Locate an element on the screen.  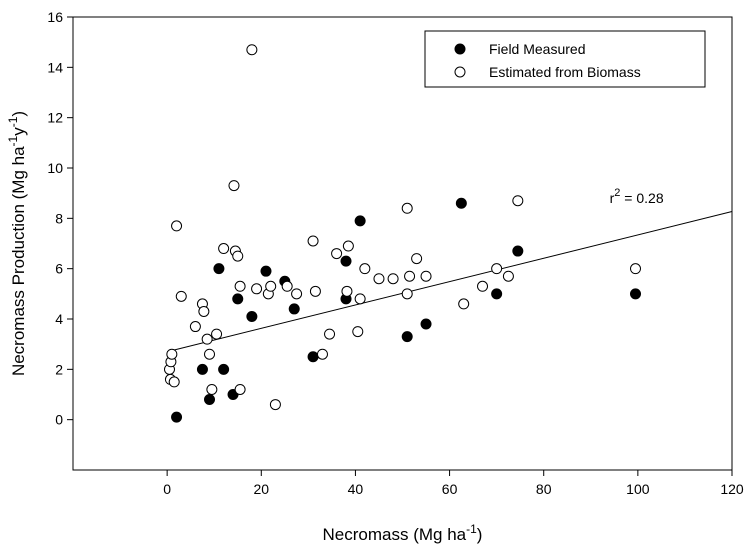
x-tick-label: 40 is located at coordinates (356, 489).